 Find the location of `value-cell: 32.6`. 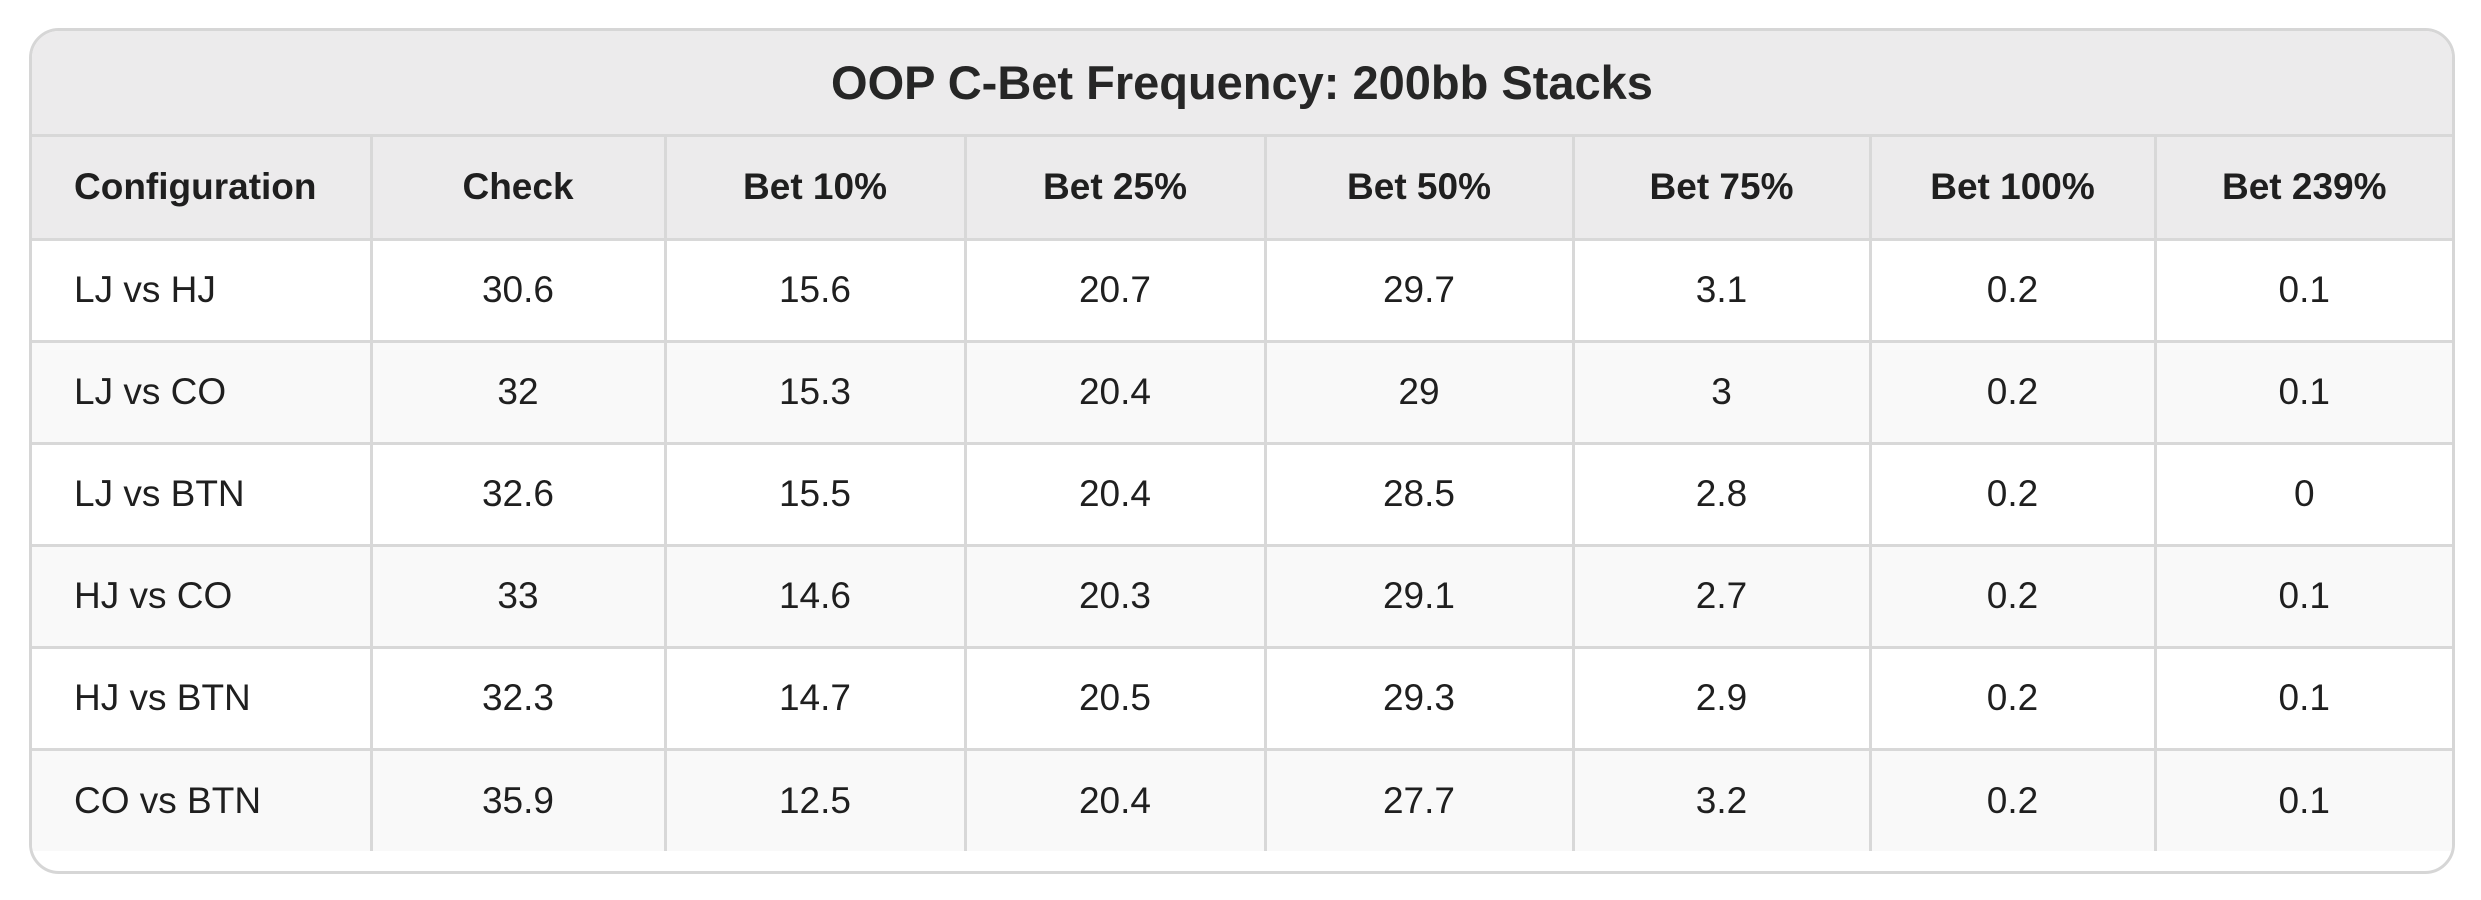

value-cell: 32.6 is located at coordinates (519, 495).